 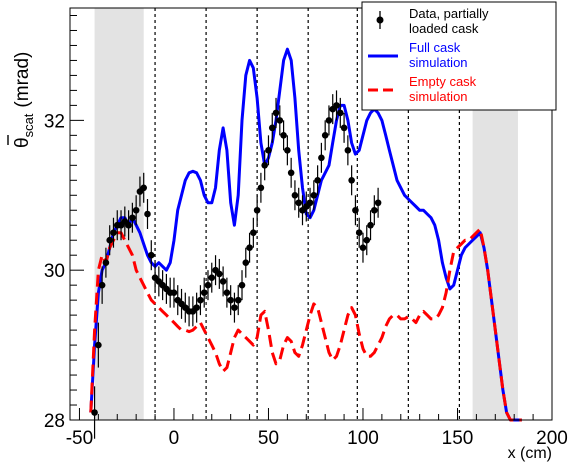 I want to click on x-tick-label: 50, so click(x=268, y=438).